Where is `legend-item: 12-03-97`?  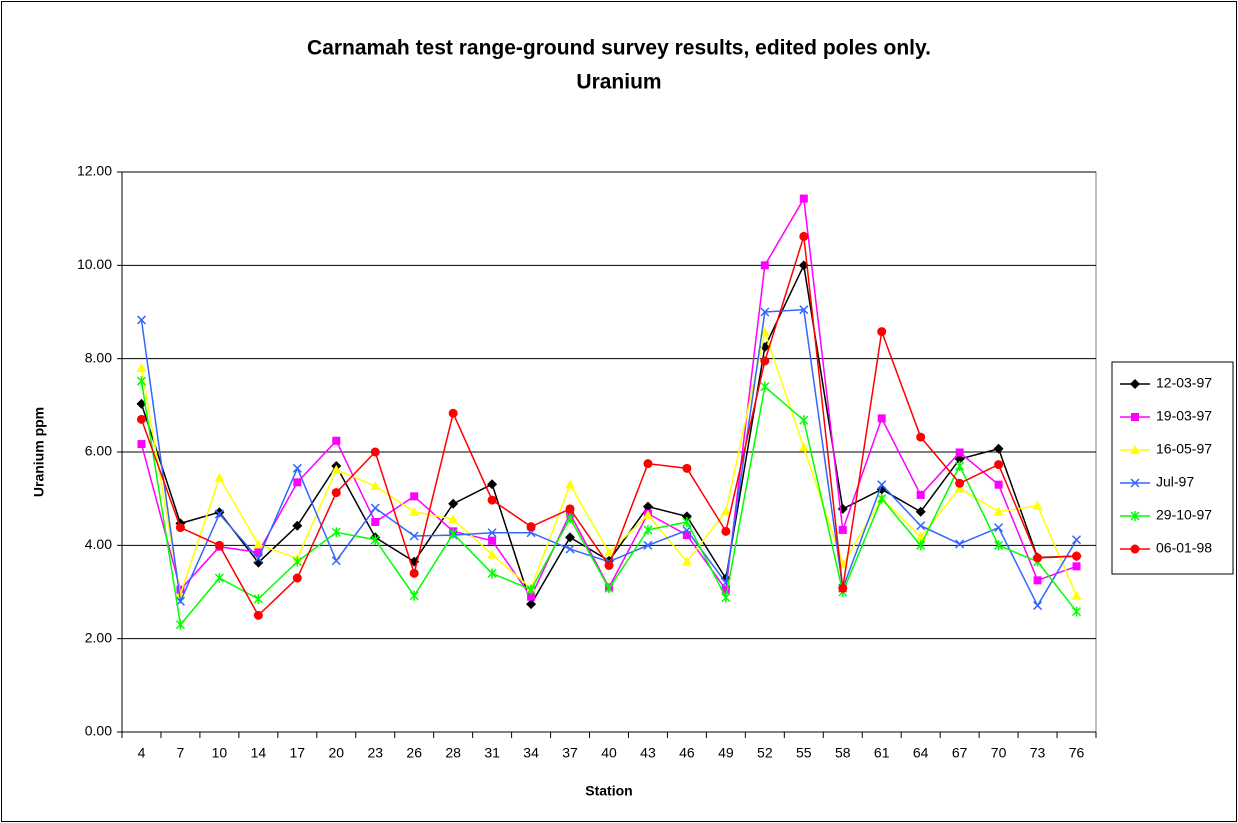
legend-item: 12-03-97 is located at coordinates (1166, 383).